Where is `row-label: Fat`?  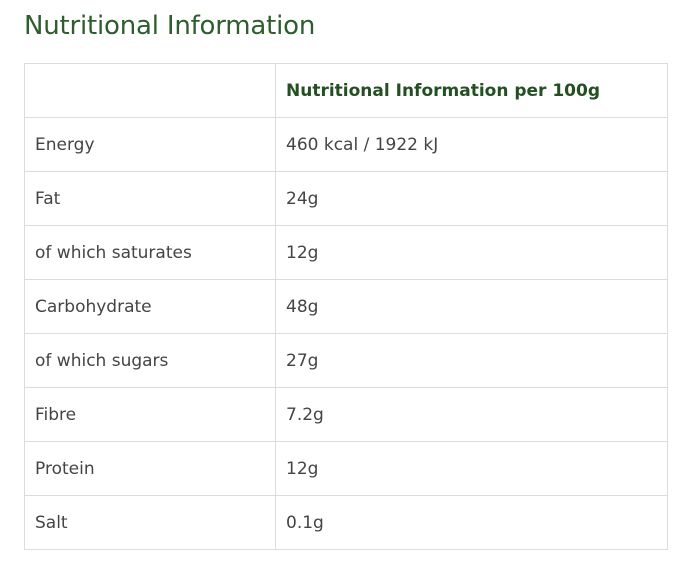
row-label: Fat is located at coordinates (150, 198).